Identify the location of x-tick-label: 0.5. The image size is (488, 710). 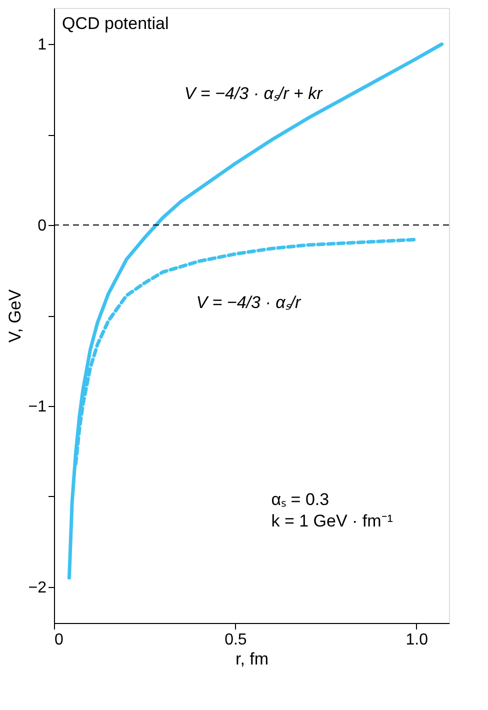
(235, 640).